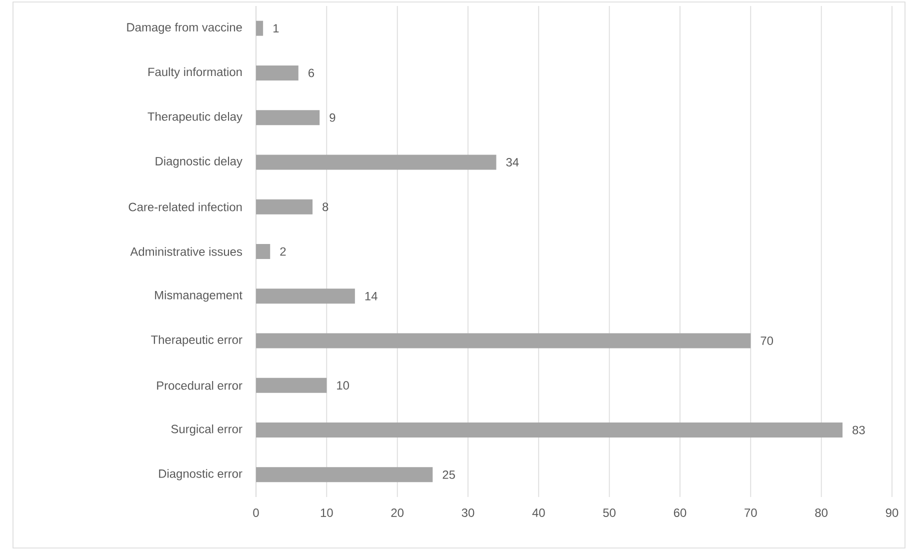 The height and width of the screenshot is (551, 916). I want to click on y-tick-label: Diagnostic error, so click(200, 474).